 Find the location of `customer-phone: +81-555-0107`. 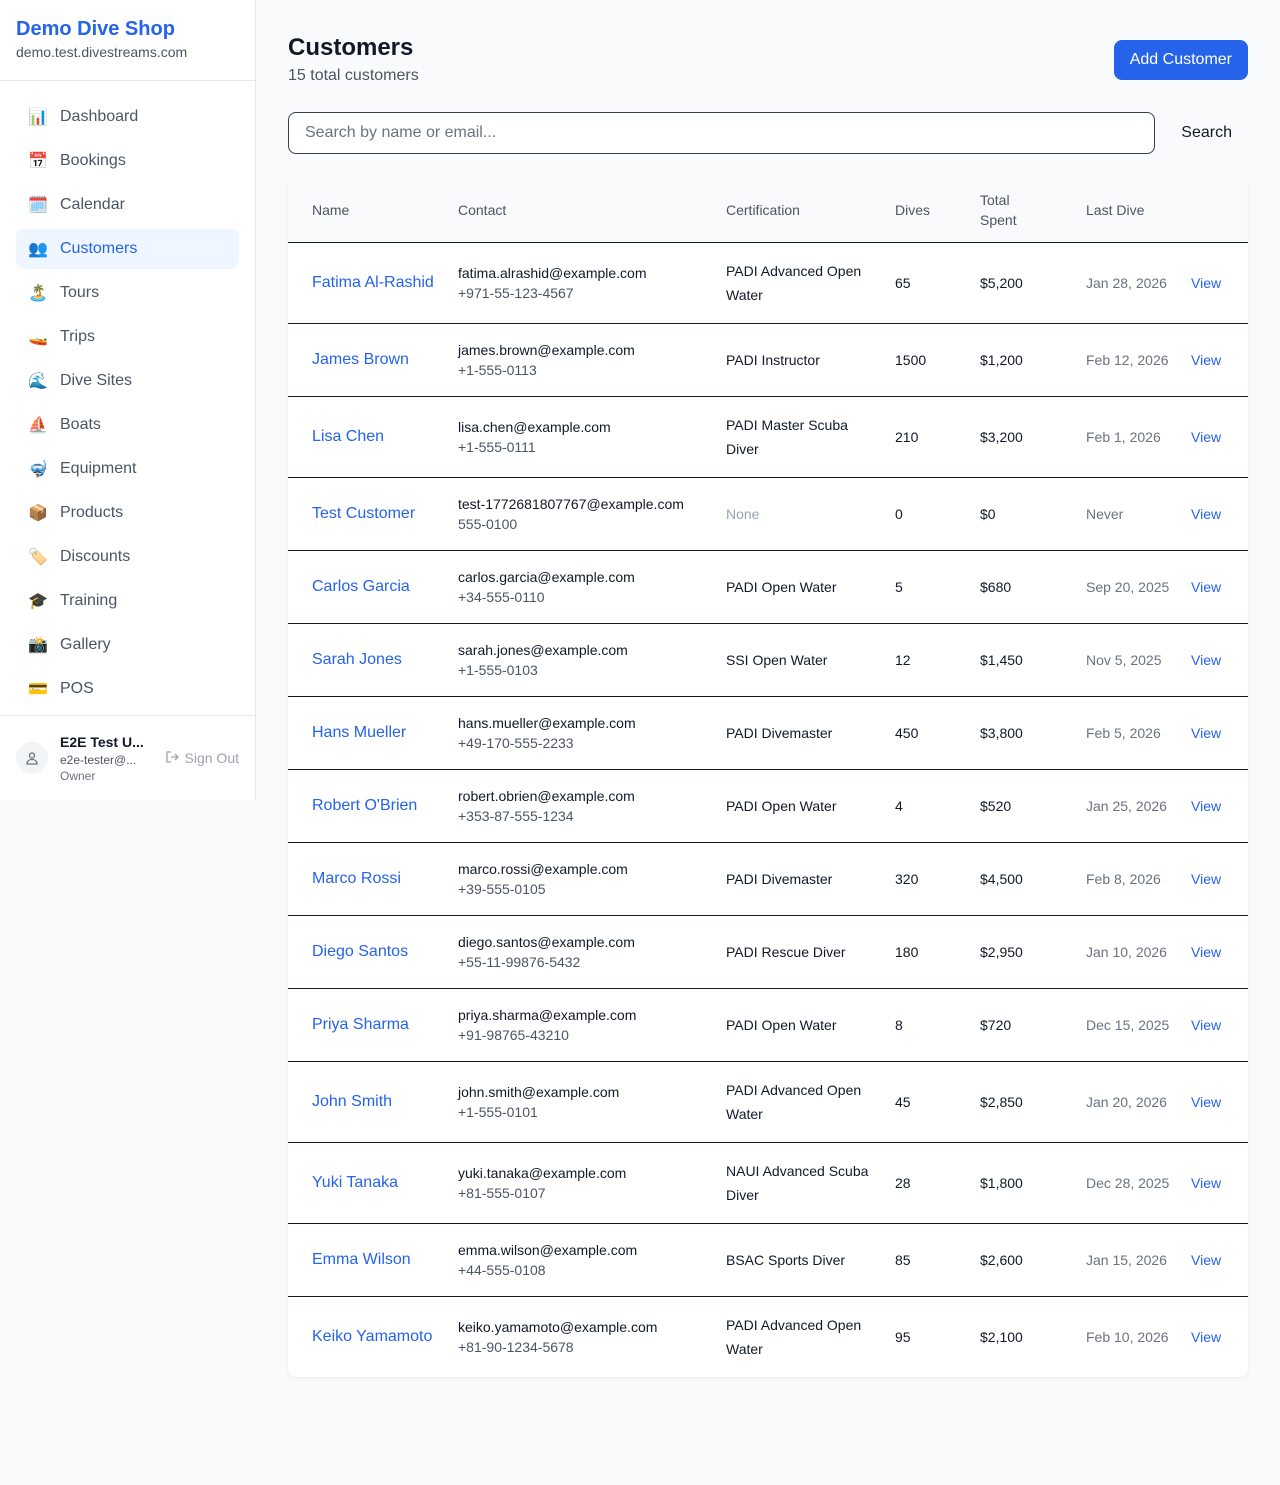

customer-phone: +81-555-0107 is located at coordinates (502, 1192).